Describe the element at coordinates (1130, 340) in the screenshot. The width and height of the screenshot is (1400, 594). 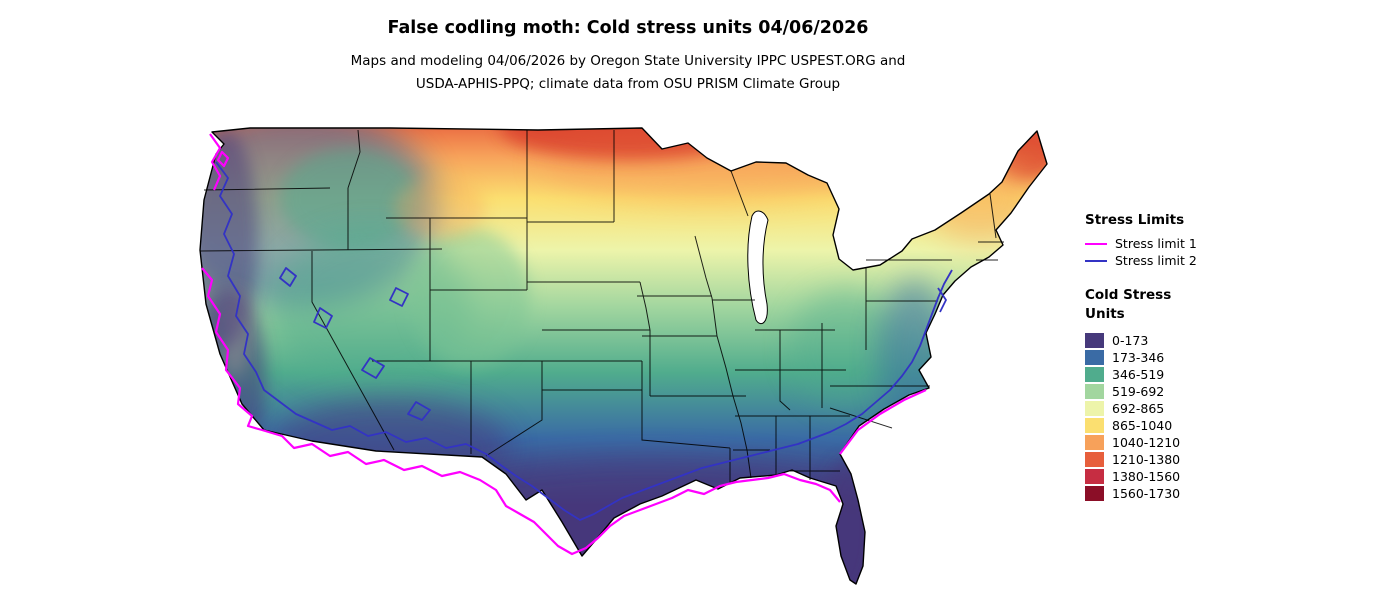
I see `csu-label-0: 0-173` at that location.